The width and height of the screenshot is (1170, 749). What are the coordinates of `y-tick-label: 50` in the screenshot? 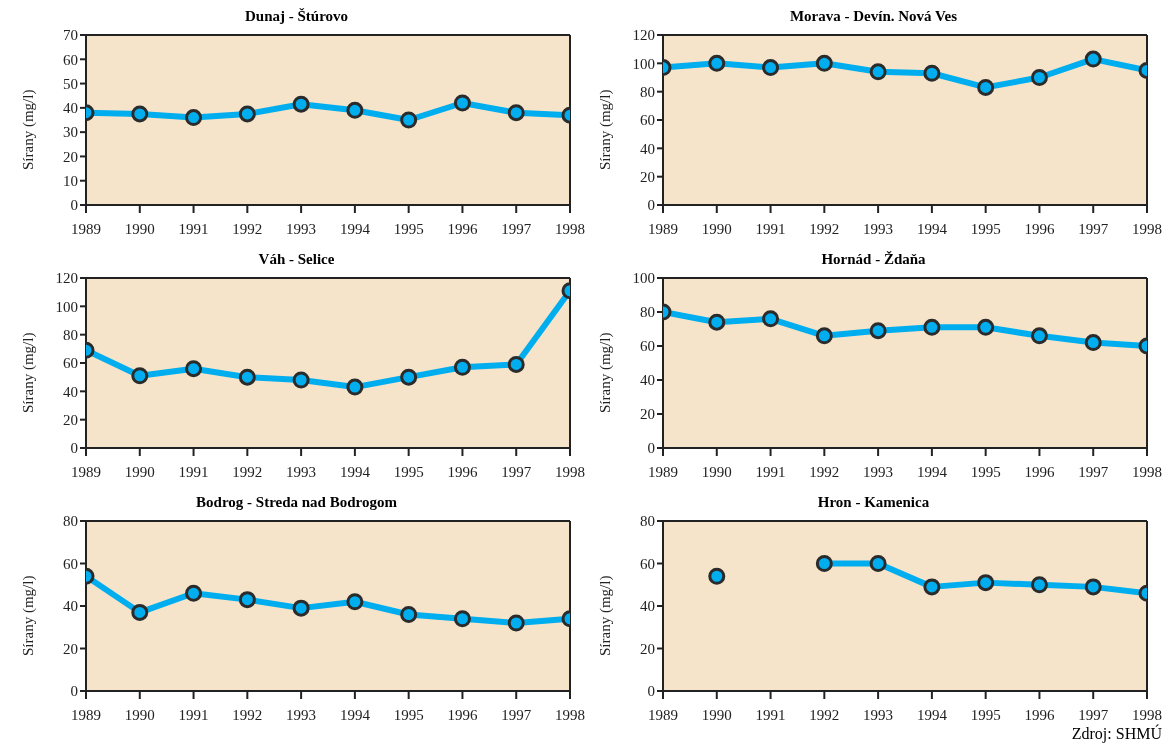 It's located at (70, 83).